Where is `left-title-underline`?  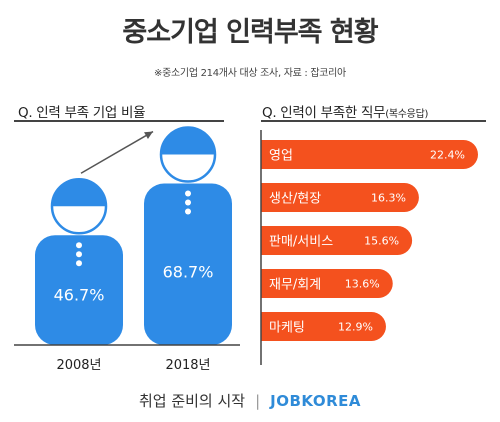
left-title-underline is located at coordinates (119, 121).